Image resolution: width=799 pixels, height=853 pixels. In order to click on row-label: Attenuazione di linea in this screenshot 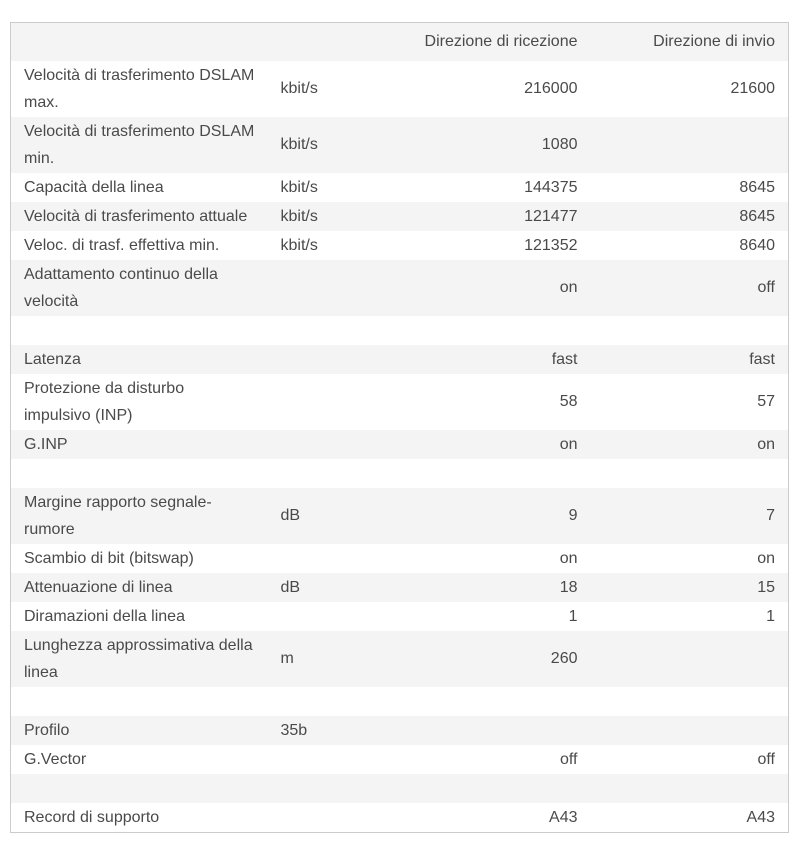, I will do `click(145, 587)`.